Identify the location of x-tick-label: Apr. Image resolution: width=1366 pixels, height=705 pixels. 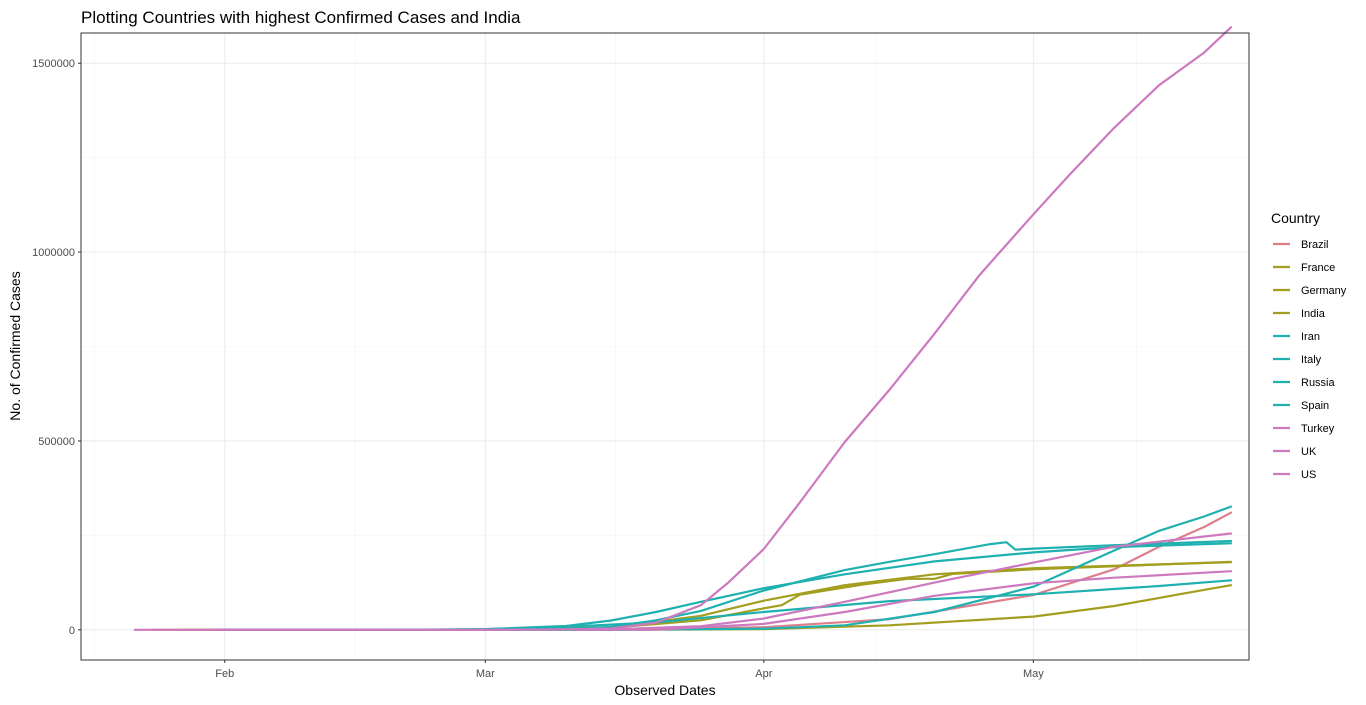
(763, 674).